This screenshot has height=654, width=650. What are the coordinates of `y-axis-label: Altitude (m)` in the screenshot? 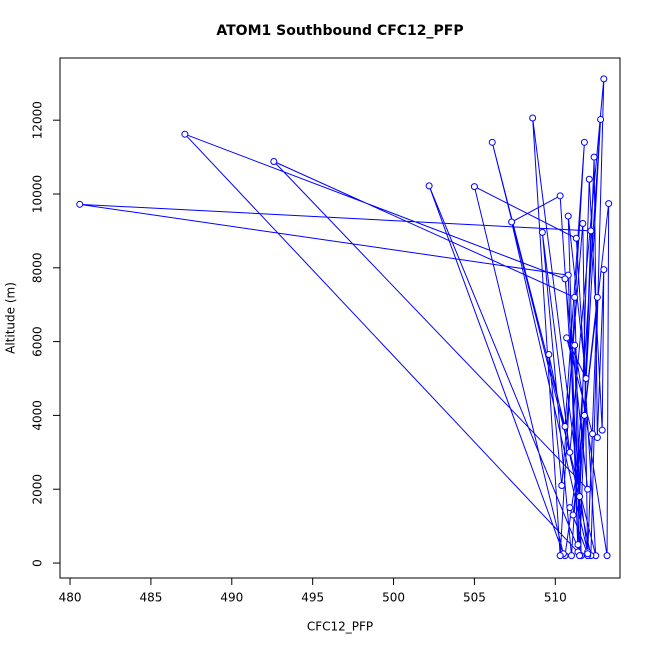 It's located at (11, 318).